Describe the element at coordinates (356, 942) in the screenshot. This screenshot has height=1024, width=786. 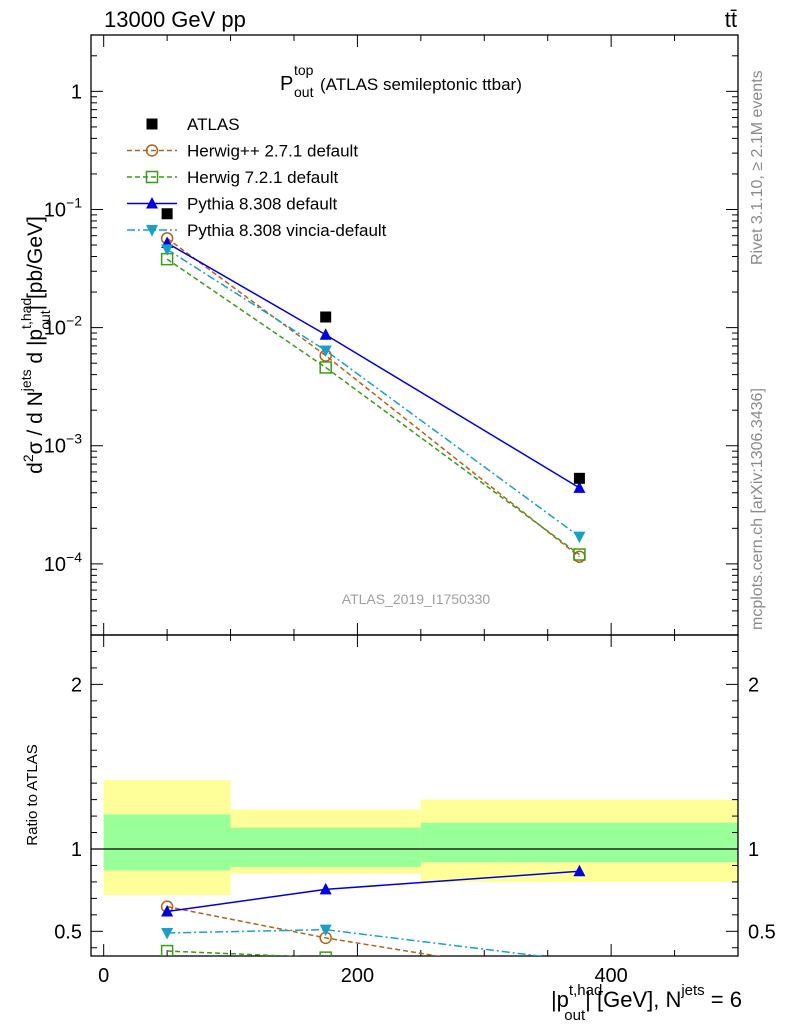
I see `ratio-line-pythia-8-308-vincia-default` at that location.